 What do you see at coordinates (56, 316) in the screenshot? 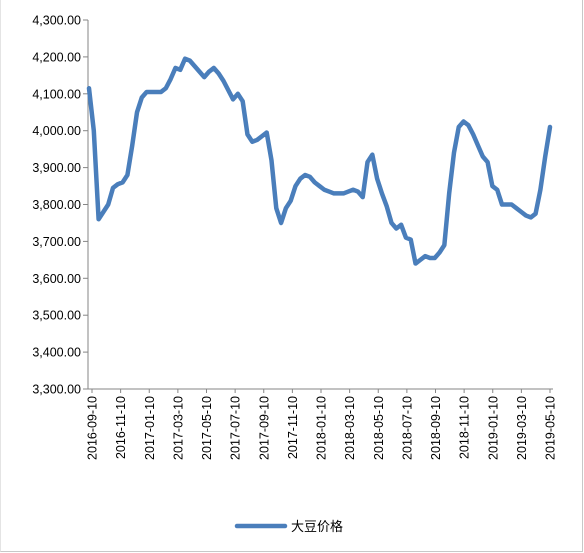
I see `y-tick-label: 3,500.00` at bounding box center [56, 316].